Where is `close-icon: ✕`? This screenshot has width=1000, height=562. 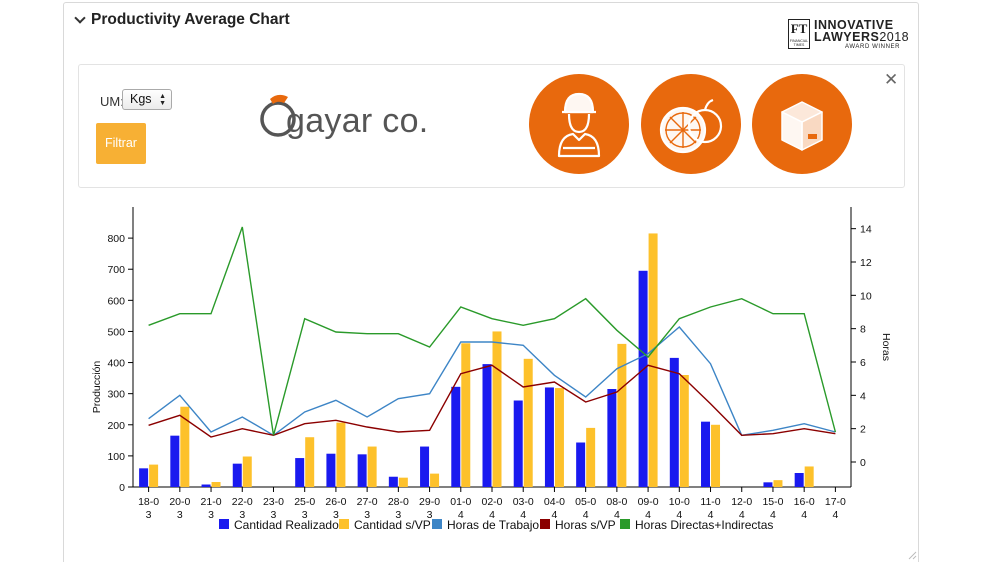
close-icon: ✕ is located at coordinates (891, 80).